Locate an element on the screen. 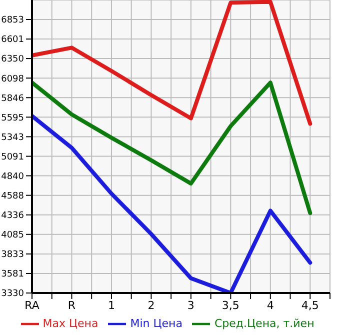 Image resolution: width=345 pixels, height=335 pixels. y-tick-label: 4336 is located at coordinates (12, 216).